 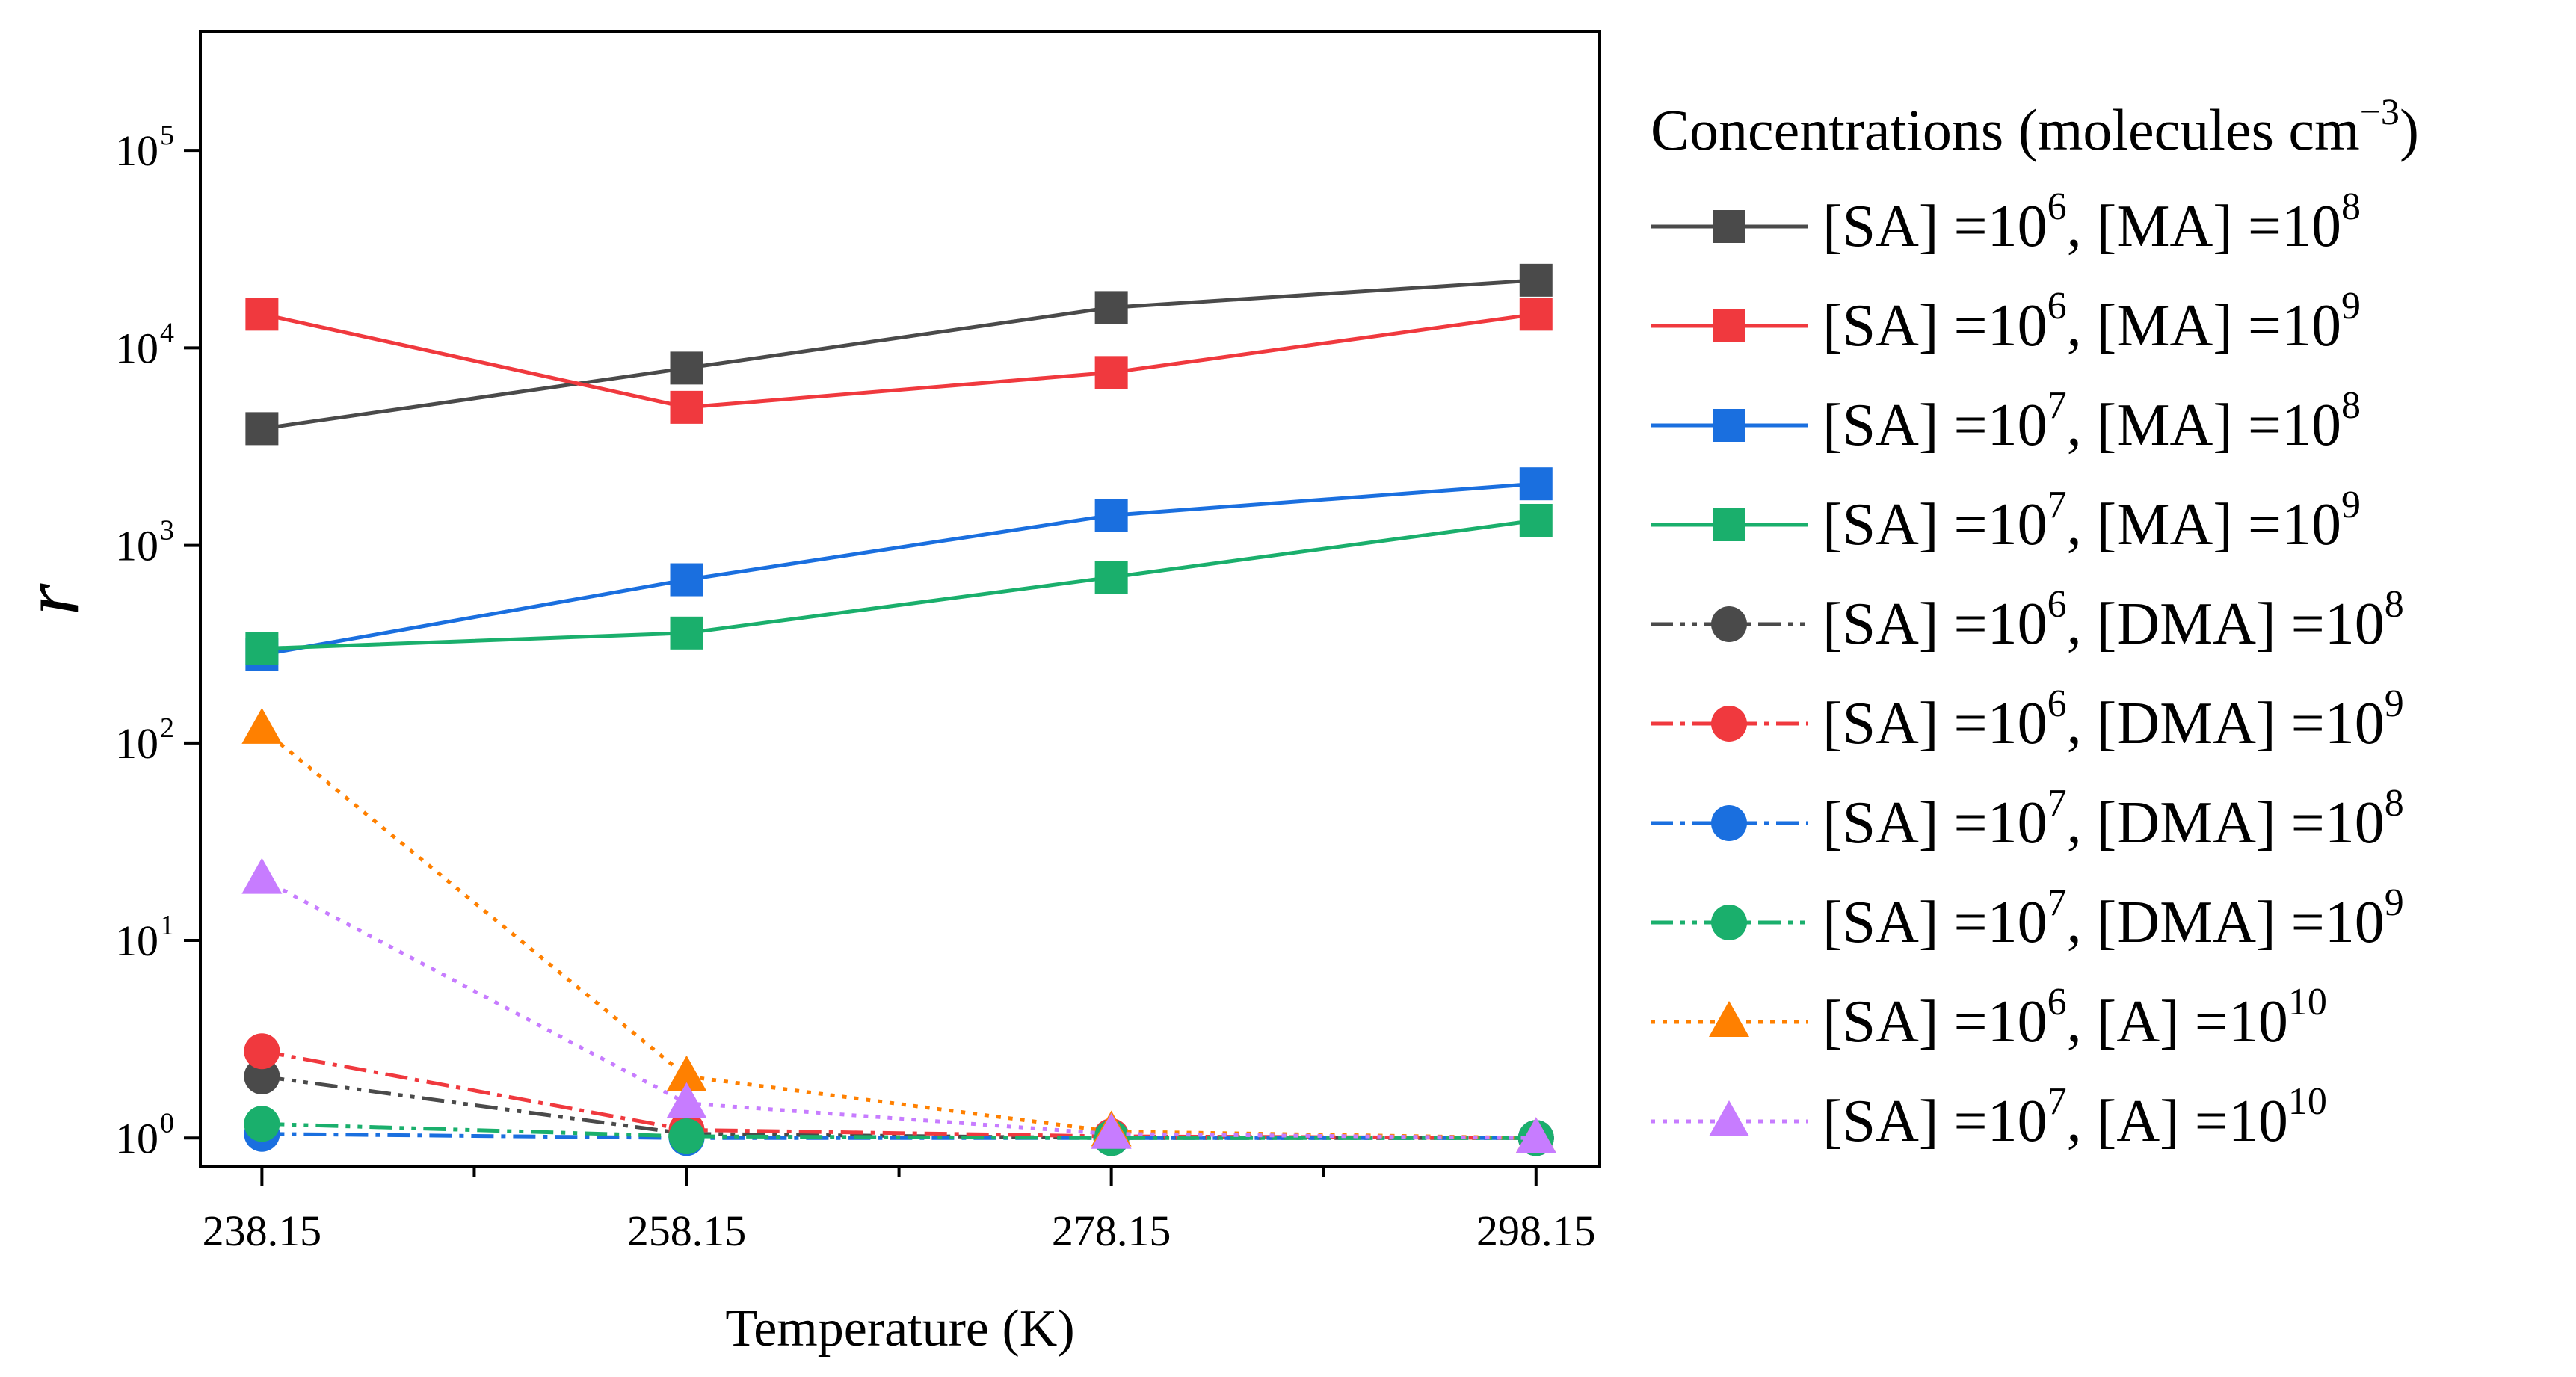 What do you see at coordinates (2091, 421) in the screenshot?
I see `legend-label: [SA] =107, [MA] =108` at bounding box center [2091, 421].